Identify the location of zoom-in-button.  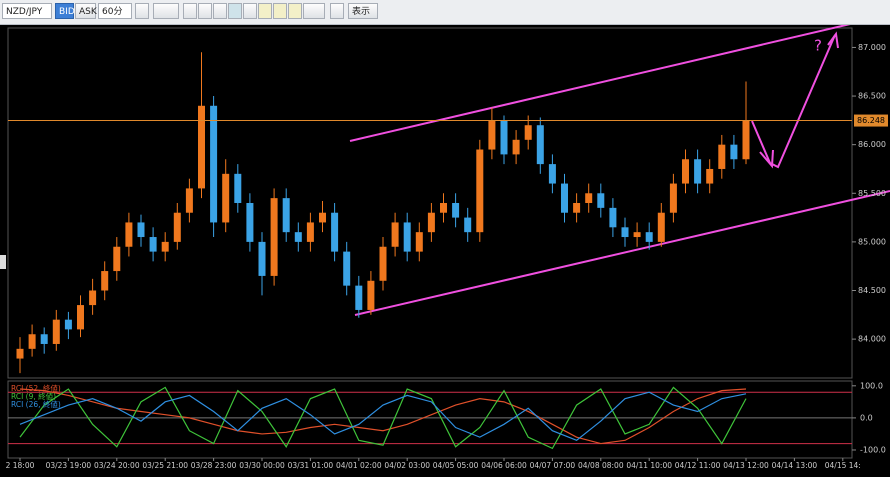
(190, 11).